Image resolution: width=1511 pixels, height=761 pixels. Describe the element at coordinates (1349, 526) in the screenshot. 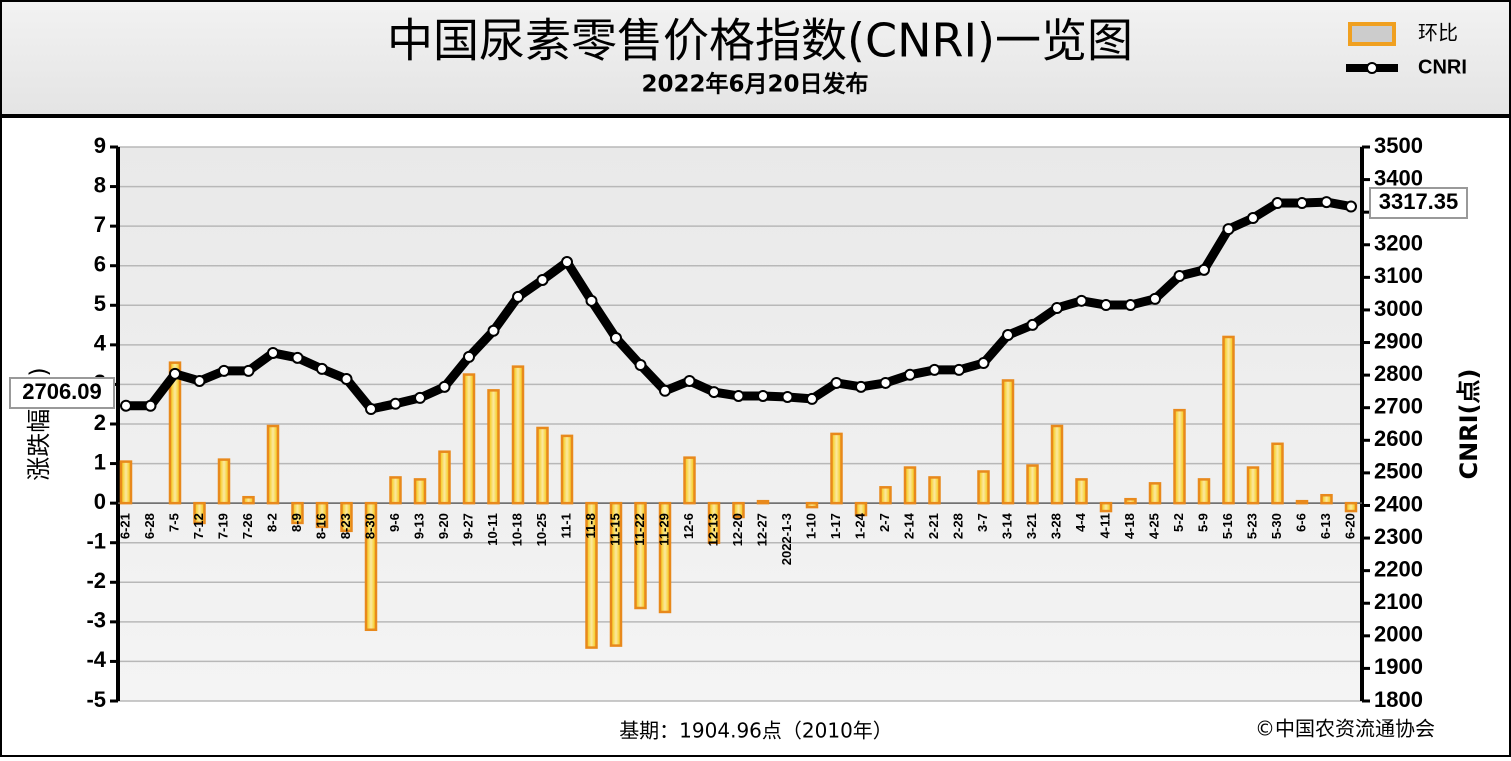

I see `x-tick-label: 6-20` at that location.